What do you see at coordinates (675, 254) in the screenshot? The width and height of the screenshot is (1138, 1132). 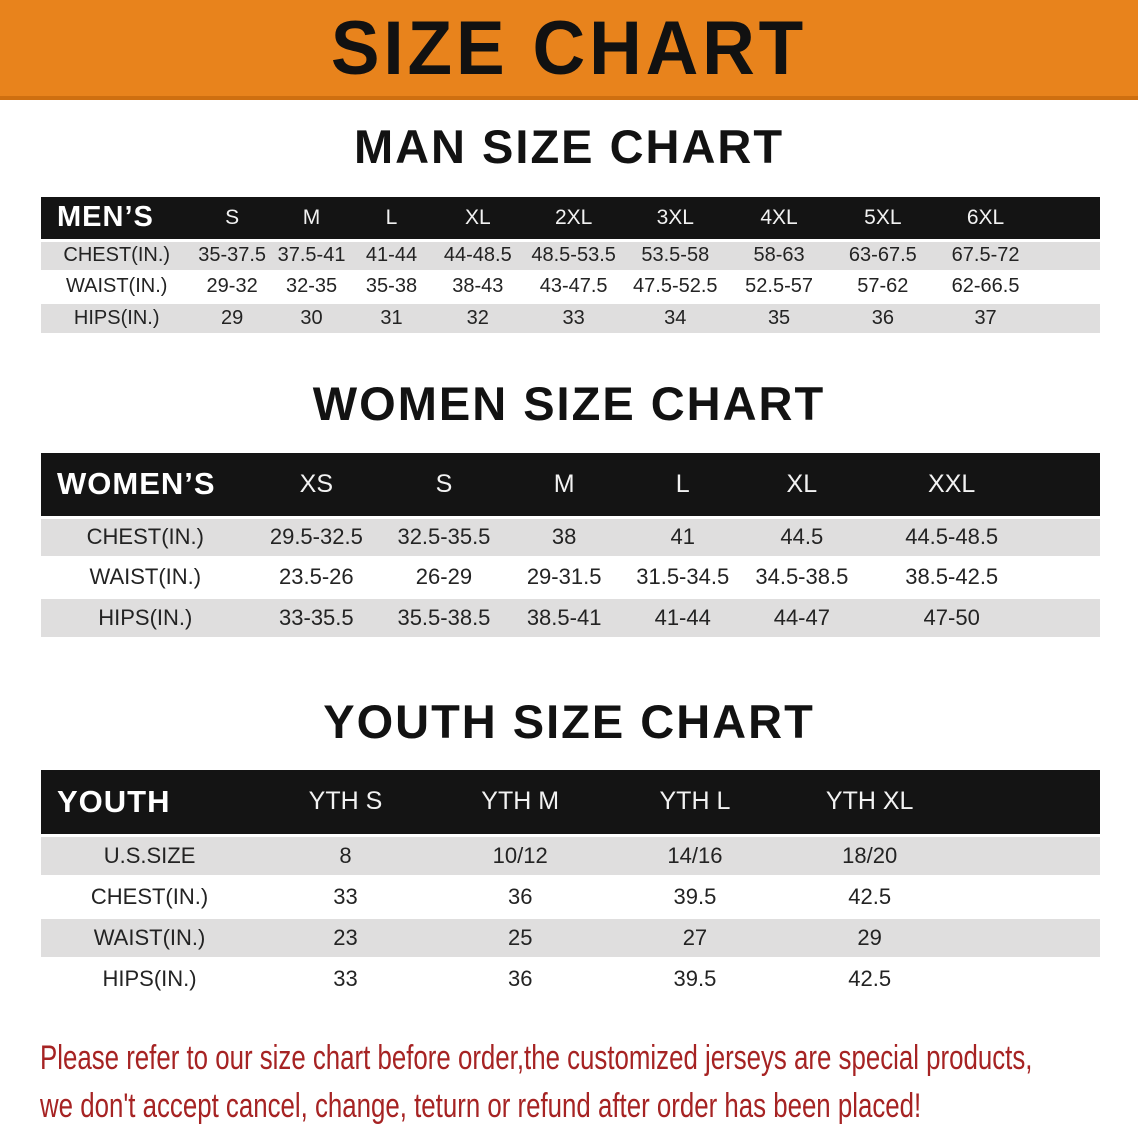 I see `size-value: 53.5-58` at bounding box center [675, 254].